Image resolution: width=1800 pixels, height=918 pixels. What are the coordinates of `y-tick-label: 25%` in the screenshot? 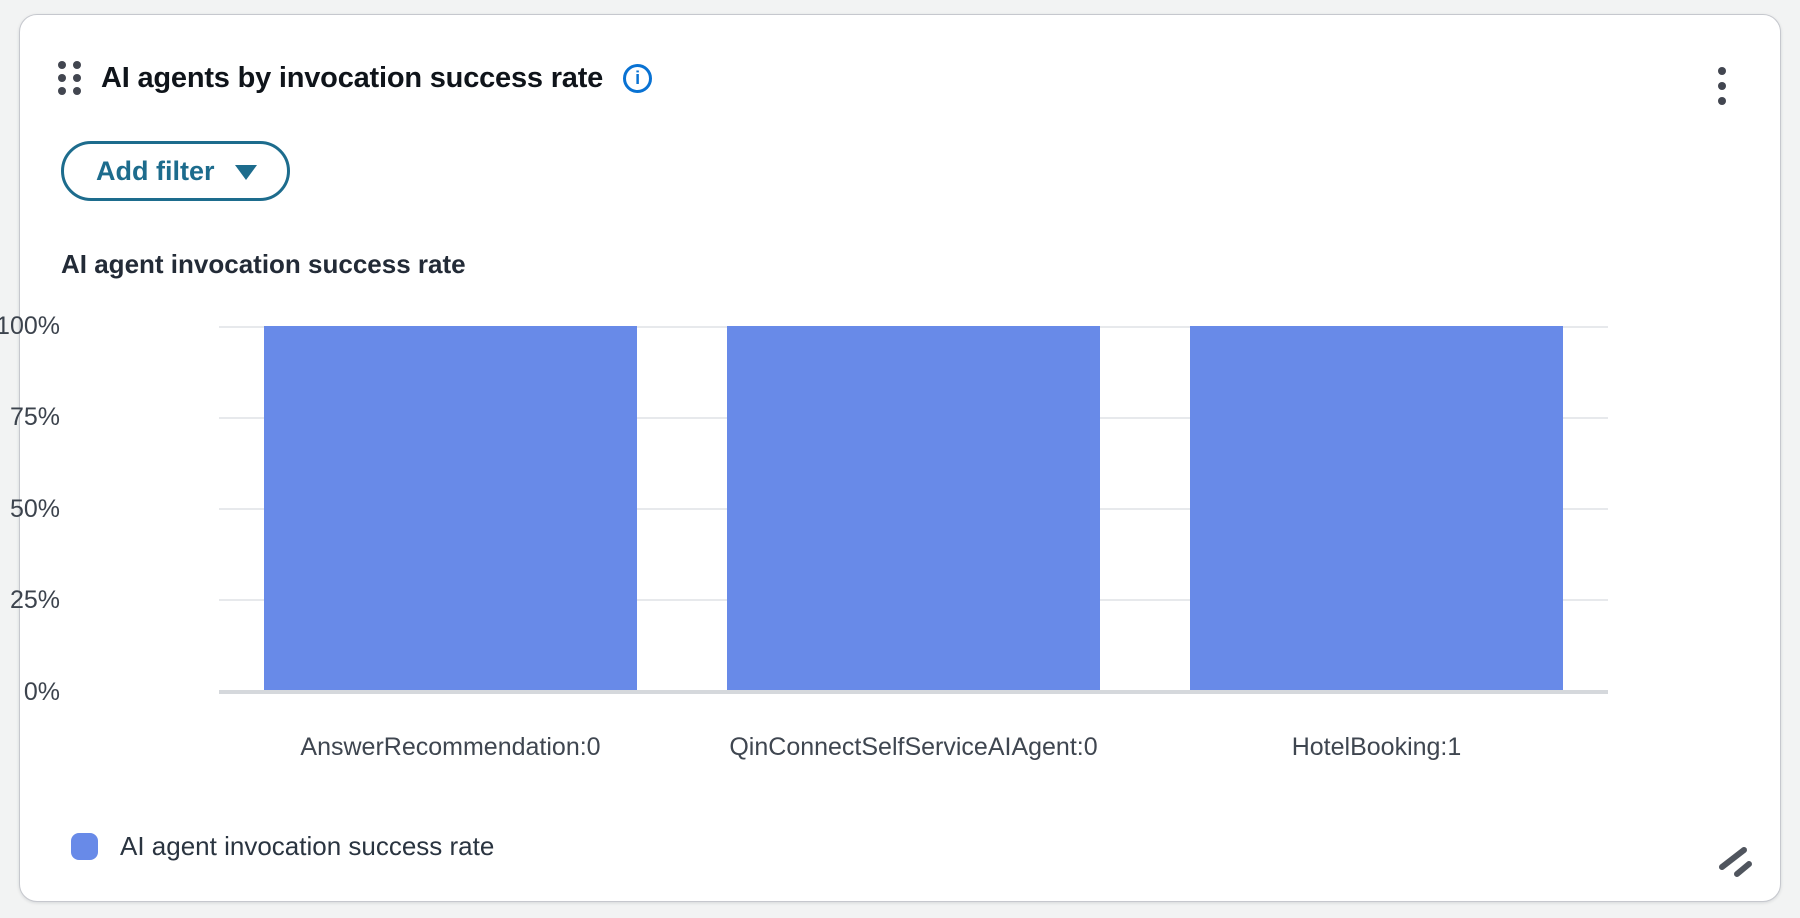 It's located at (34, 600).